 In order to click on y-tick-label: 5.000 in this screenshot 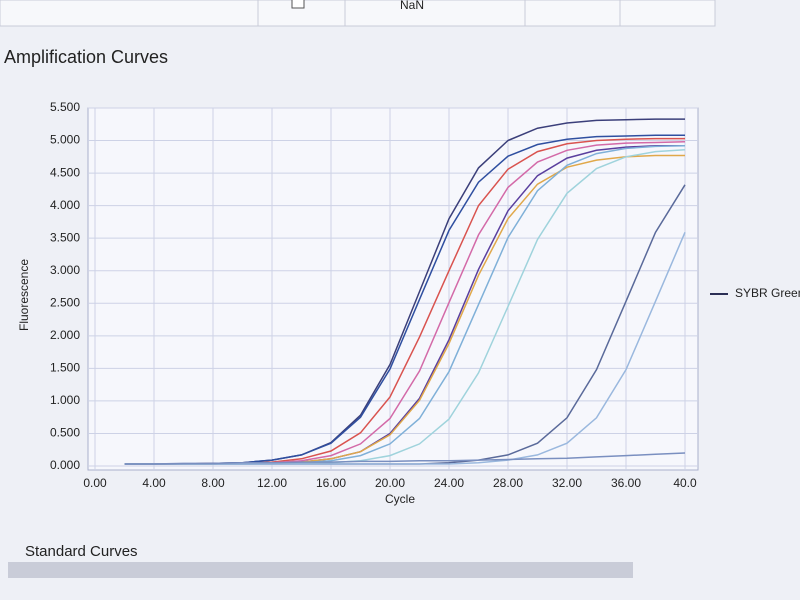, I will do `click(65, 140)`.